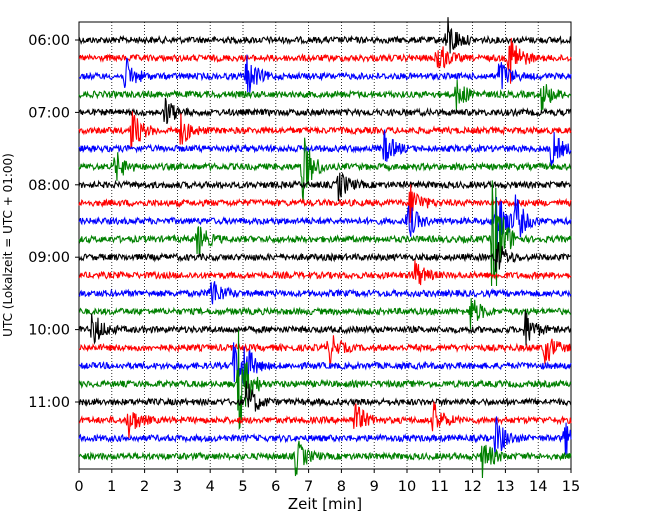 The width and height of the screenshot is (650, 520). What do you see at coordinates (53, 222) in the screenshot?
I see `y-axis-ticks: 06:00 07:00 08:00 09:00 10:00 11:00` at bounding box center [53, 222].